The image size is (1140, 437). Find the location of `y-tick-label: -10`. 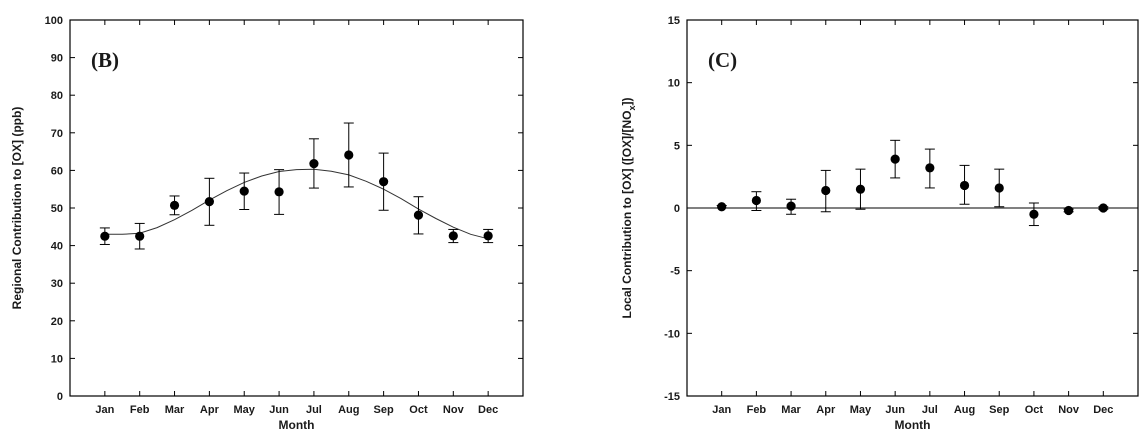

y-tick-label: -10 is located at coordinates (672, 334).